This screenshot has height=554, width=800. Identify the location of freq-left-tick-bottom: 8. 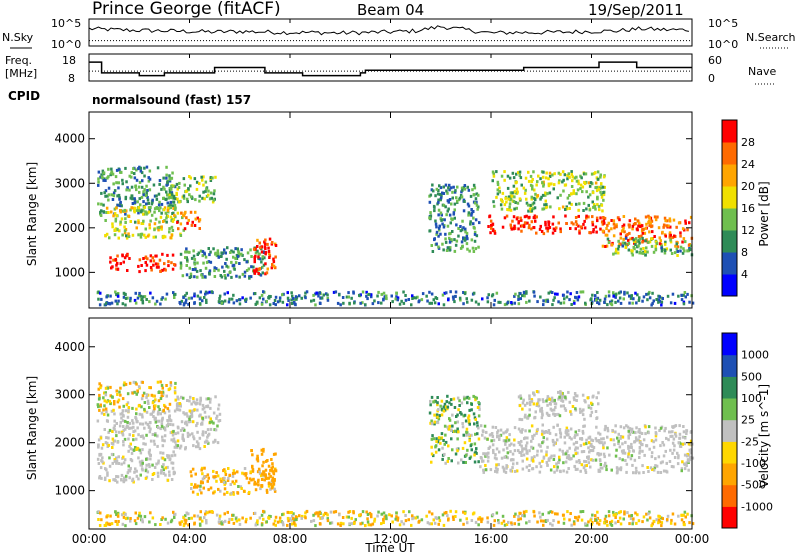
(71, 78).